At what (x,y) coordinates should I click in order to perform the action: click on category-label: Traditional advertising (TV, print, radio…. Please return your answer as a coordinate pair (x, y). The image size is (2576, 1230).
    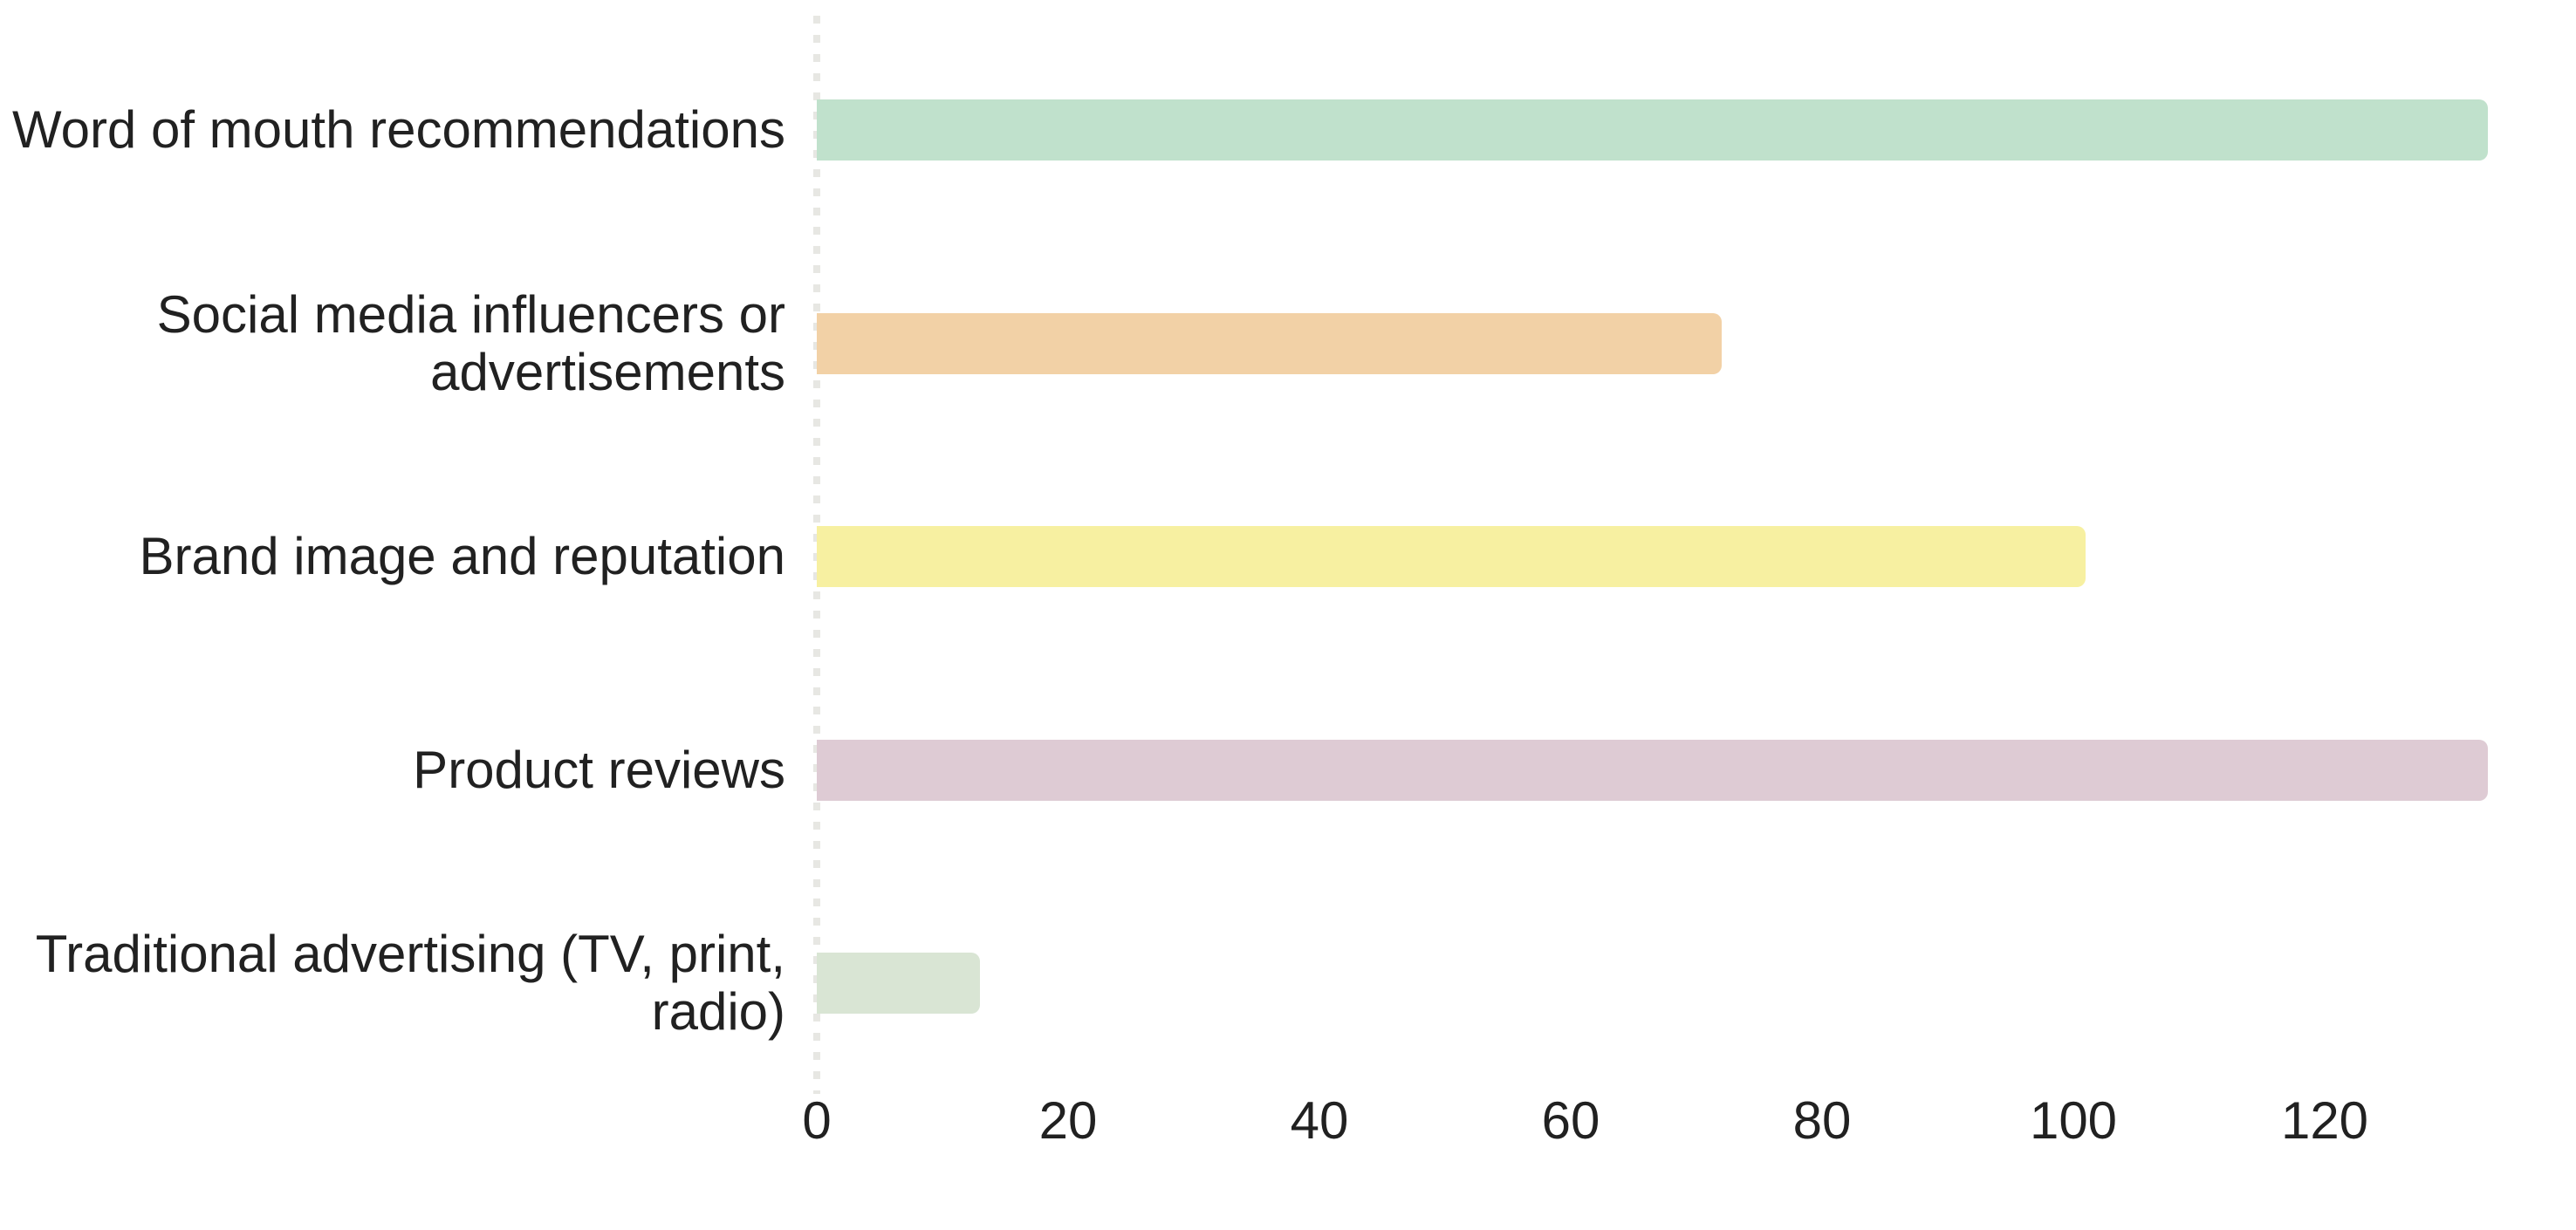
    Looking at the image, I should click on (410, 983).